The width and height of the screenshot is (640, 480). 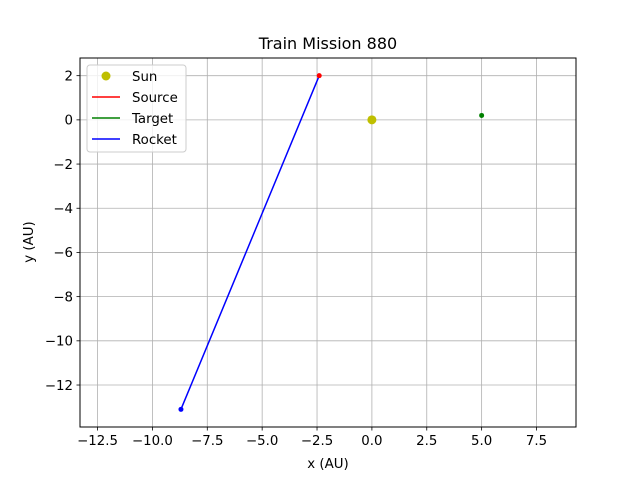 I want to click on x-tick-label: 5.0, so click(x=481, y=441).